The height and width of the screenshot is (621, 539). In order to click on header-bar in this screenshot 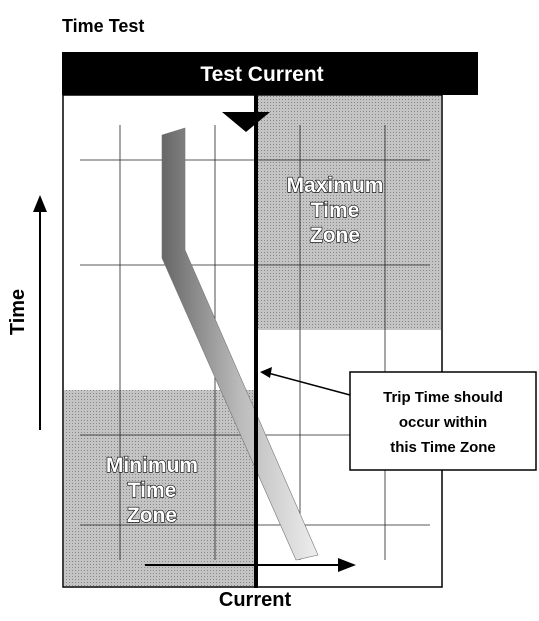, I will do `click(270, 73)`.